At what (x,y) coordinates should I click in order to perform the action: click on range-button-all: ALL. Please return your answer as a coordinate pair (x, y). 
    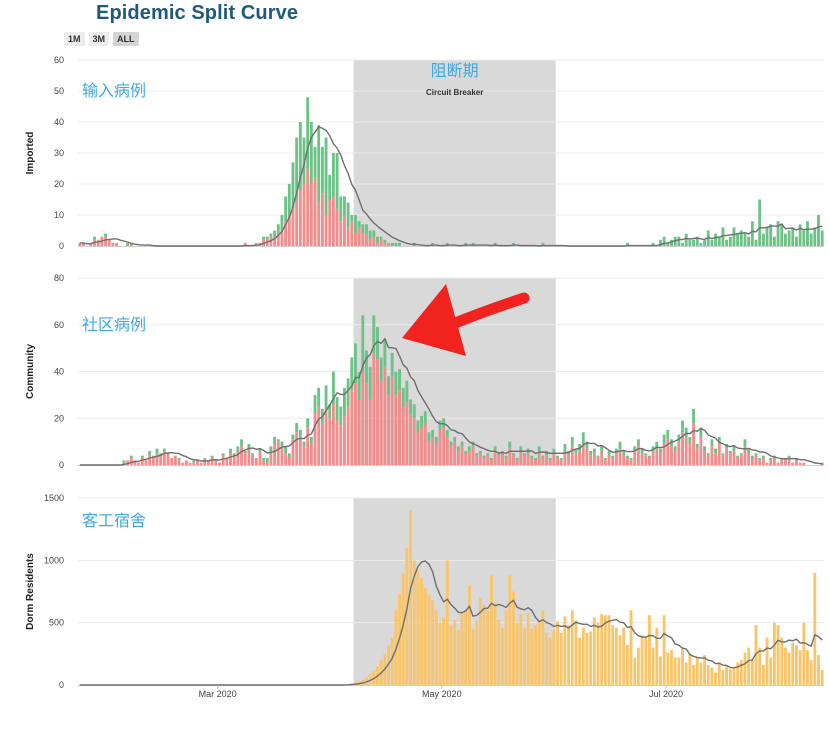
    Looking at the image, I should click on (126, 39).